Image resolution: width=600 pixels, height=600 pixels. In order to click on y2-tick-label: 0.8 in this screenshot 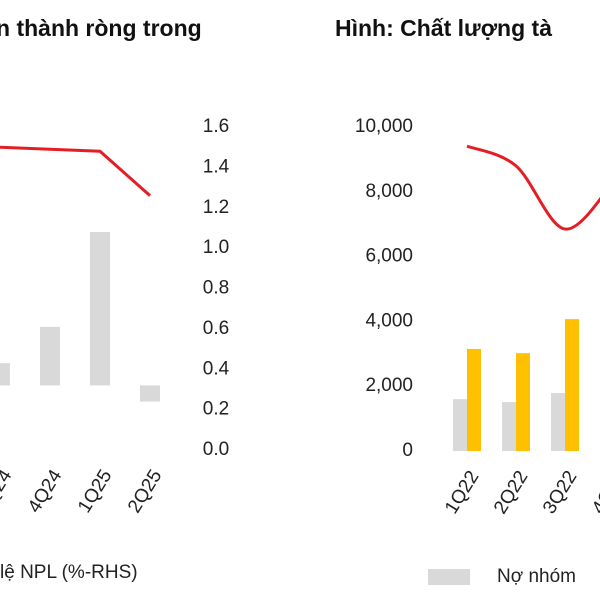, I will do `click(216, 288)`.